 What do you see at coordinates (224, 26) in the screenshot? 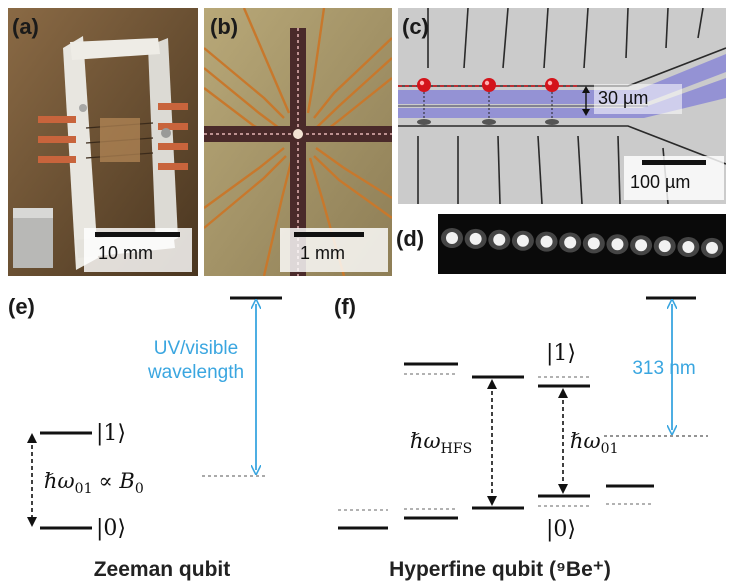
I see `panel-label-b: (b)` at bounding box center [224, 26].